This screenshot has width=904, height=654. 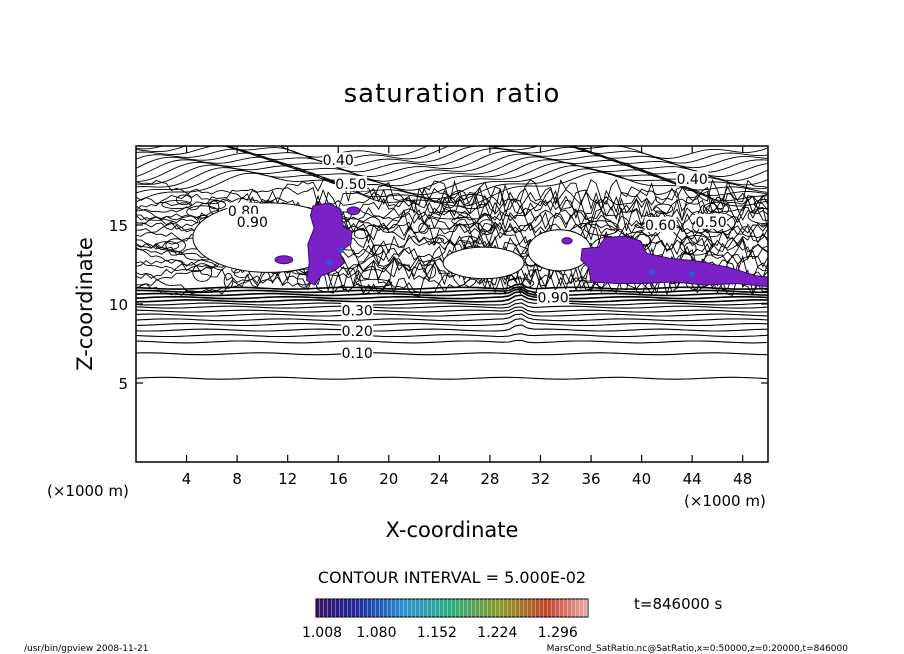 What do you see at coordinates (123, 384) in the screenshot?
I see `y-tick-label: 5` at bounding box center [123, 384].